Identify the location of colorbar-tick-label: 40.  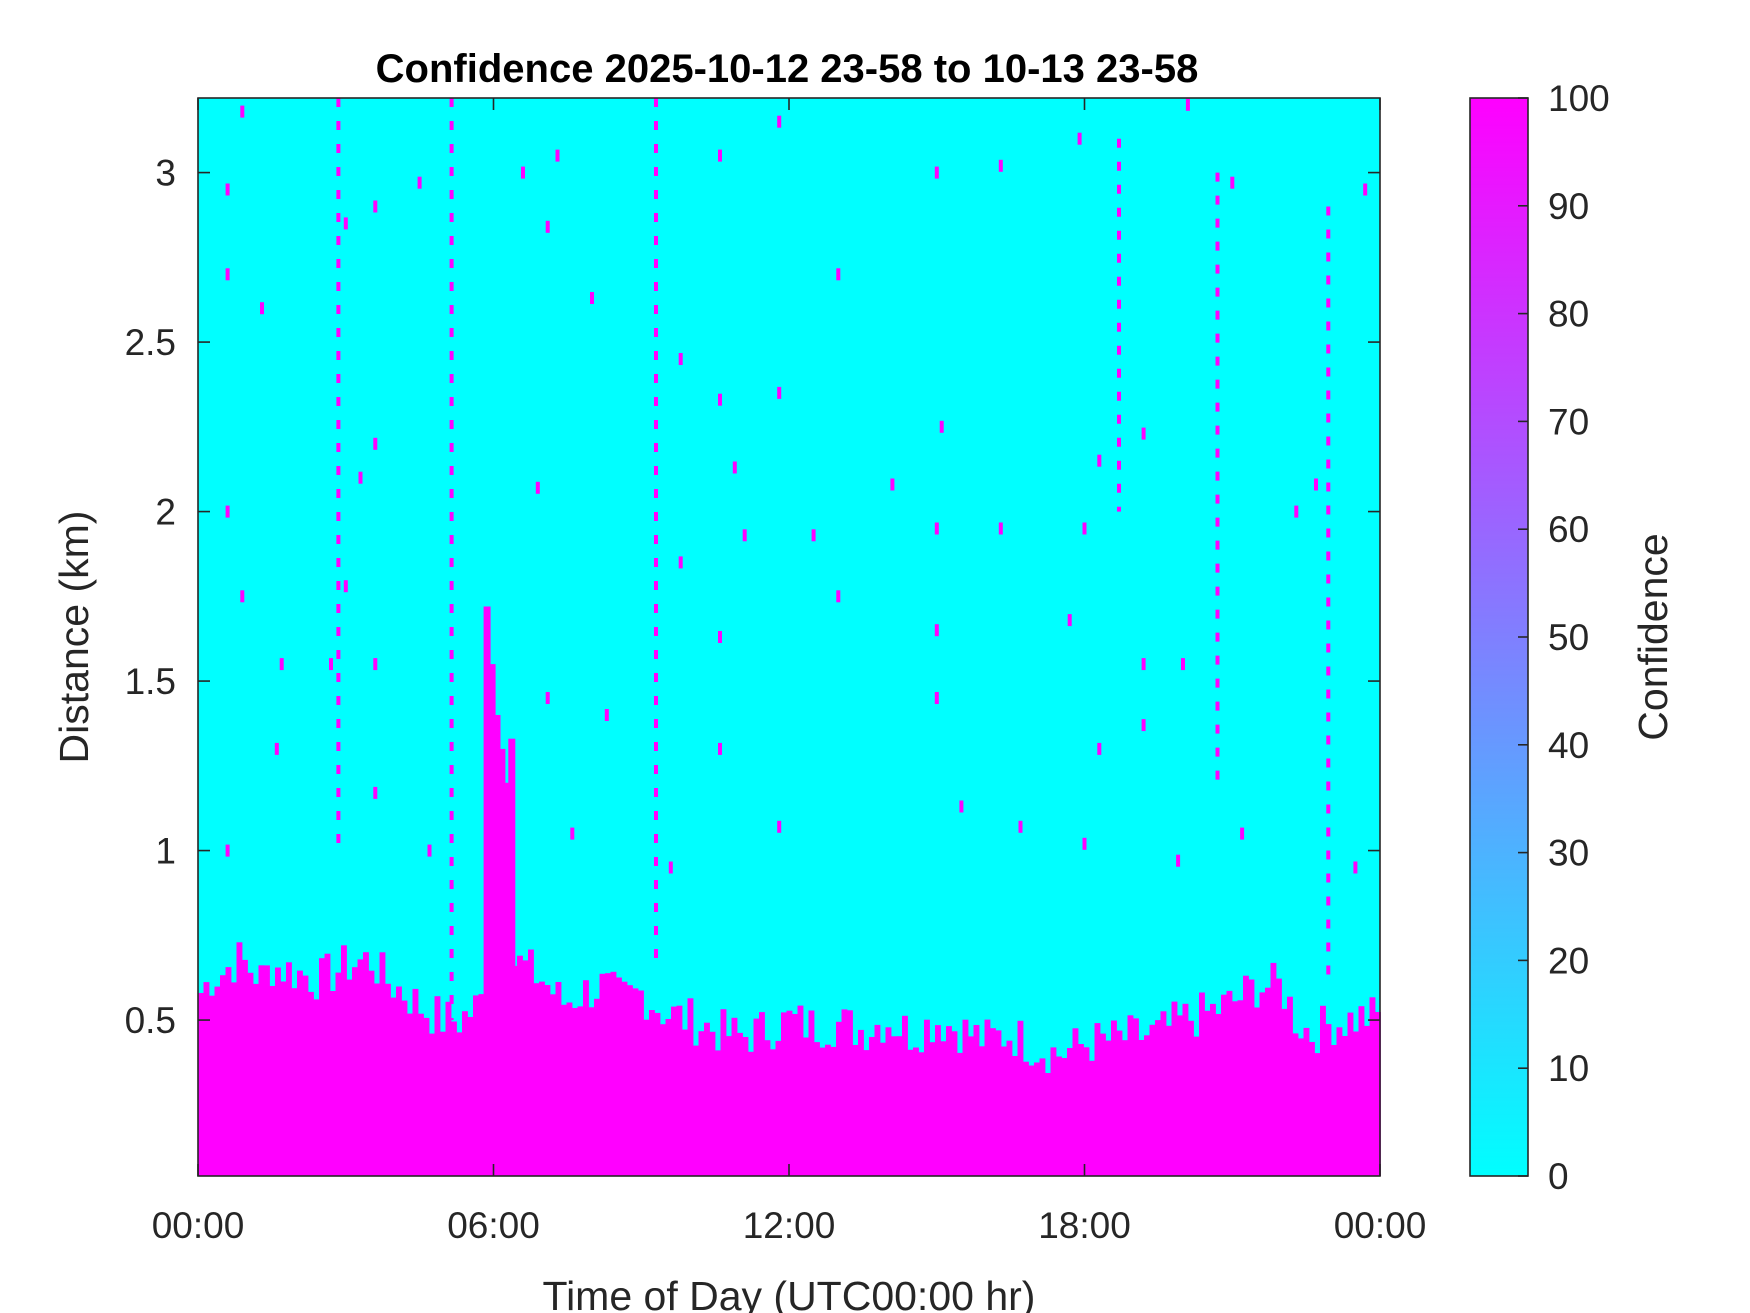
(1568, 745).